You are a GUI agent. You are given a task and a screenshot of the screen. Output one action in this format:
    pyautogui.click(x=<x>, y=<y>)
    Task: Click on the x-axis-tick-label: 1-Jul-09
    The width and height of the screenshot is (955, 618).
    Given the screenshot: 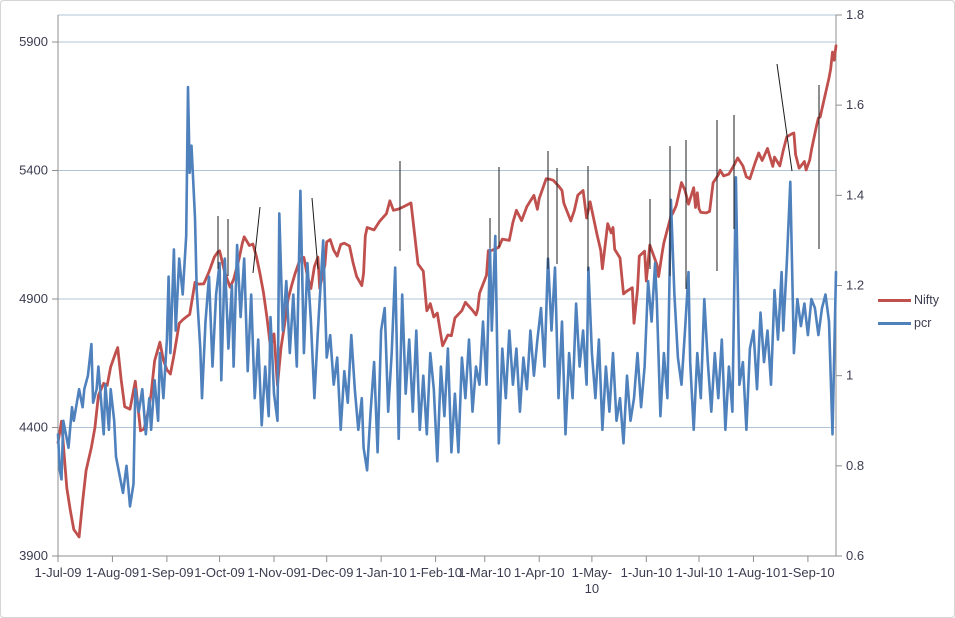 What is the action you would take?
    pyautogui.click(x=58, y=572)
    